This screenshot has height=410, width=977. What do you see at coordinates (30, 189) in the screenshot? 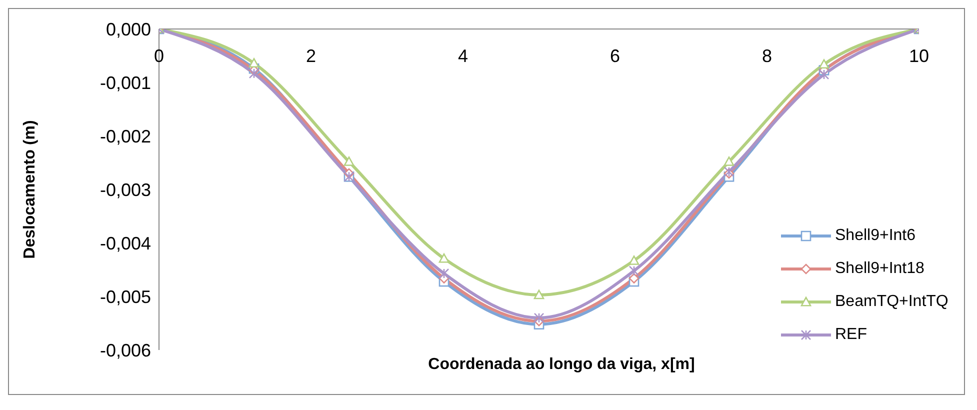
I see `y-axis-title: Deslocamento (m)` at bounding box center [30, 189].